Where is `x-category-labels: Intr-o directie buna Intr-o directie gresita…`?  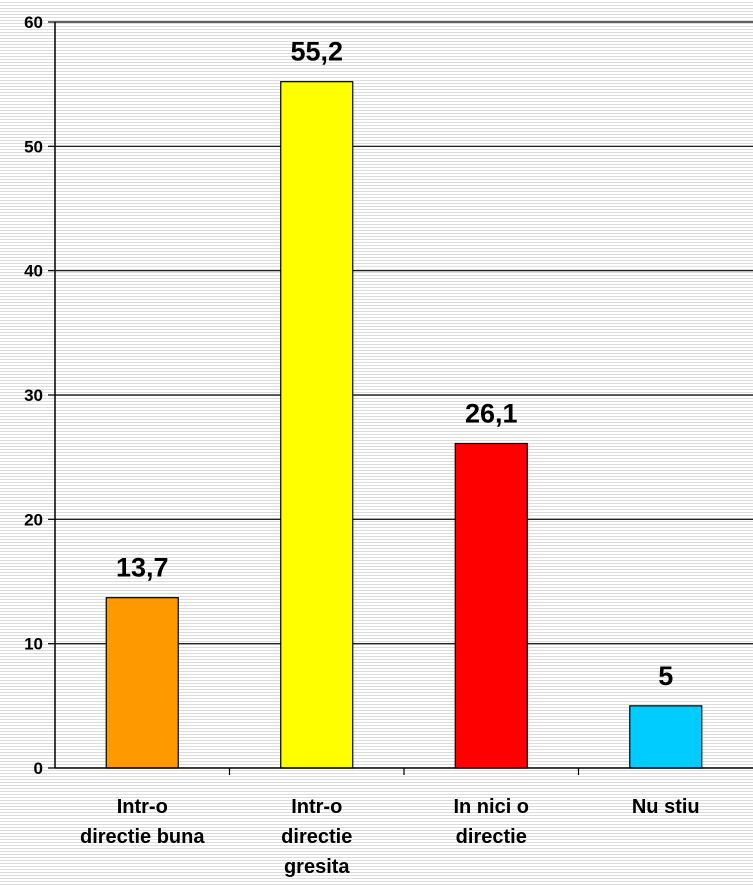
x-category-labels: Intr-o directie buna Intr-o directie gresita… is located at coordinates (390, 837).